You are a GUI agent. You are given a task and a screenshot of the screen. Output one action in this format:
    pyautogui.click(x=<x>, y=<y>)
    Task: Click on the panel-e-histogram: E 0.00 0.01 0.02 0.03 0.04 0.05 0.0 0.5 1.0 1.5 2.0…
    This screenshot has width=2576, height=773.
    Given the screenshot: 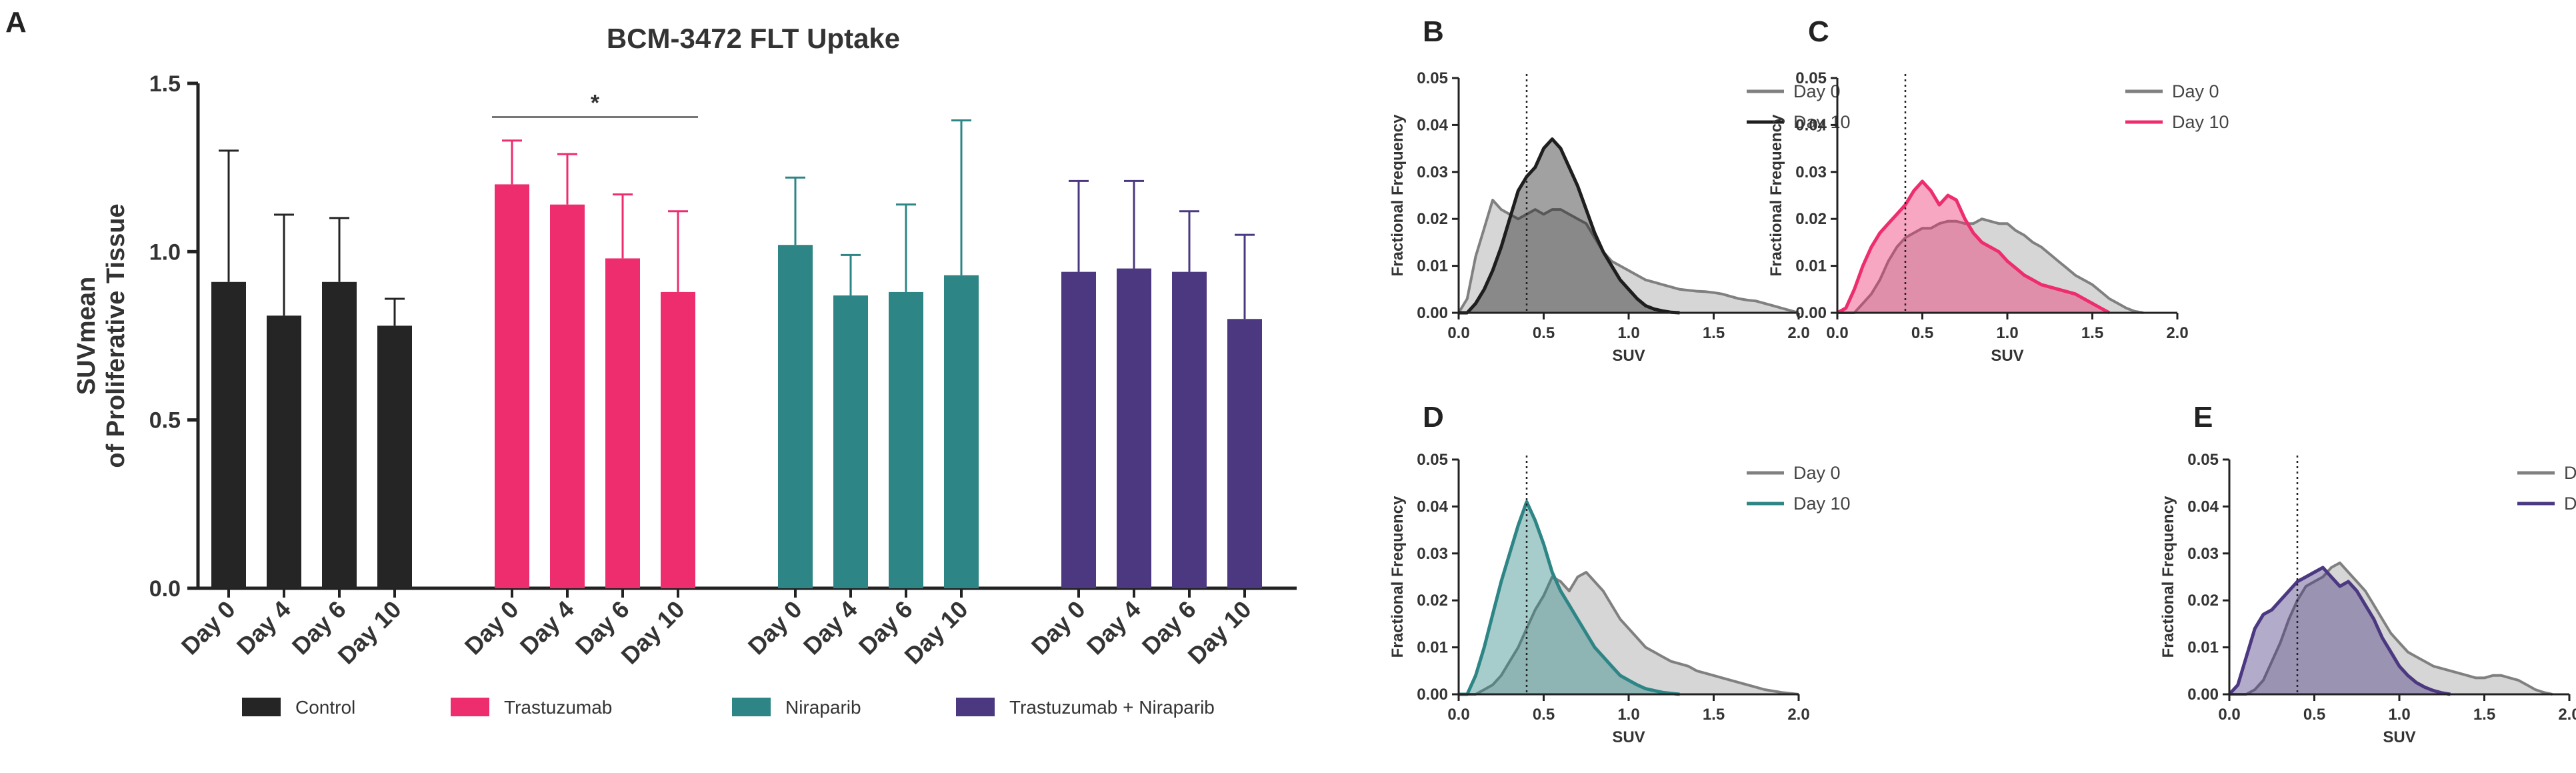 What is the action you would take?
    pyautogui.click(x=2367, y=573)
    